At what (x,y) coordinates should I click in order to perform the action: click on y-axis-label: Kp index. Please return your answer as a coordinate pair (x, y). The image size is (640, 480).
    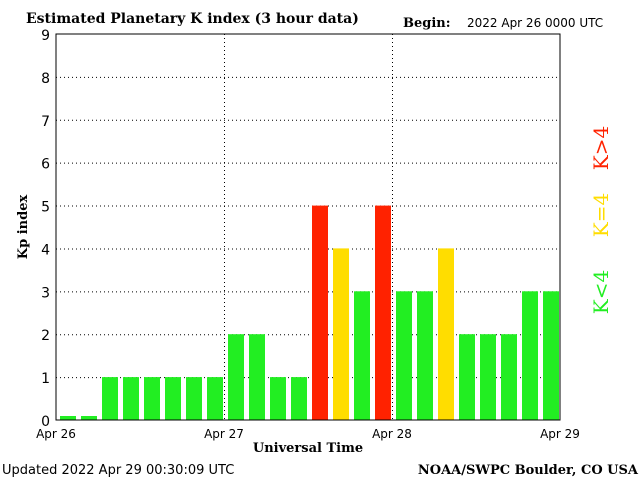
    Looking at the image, I should click on (23, 227).